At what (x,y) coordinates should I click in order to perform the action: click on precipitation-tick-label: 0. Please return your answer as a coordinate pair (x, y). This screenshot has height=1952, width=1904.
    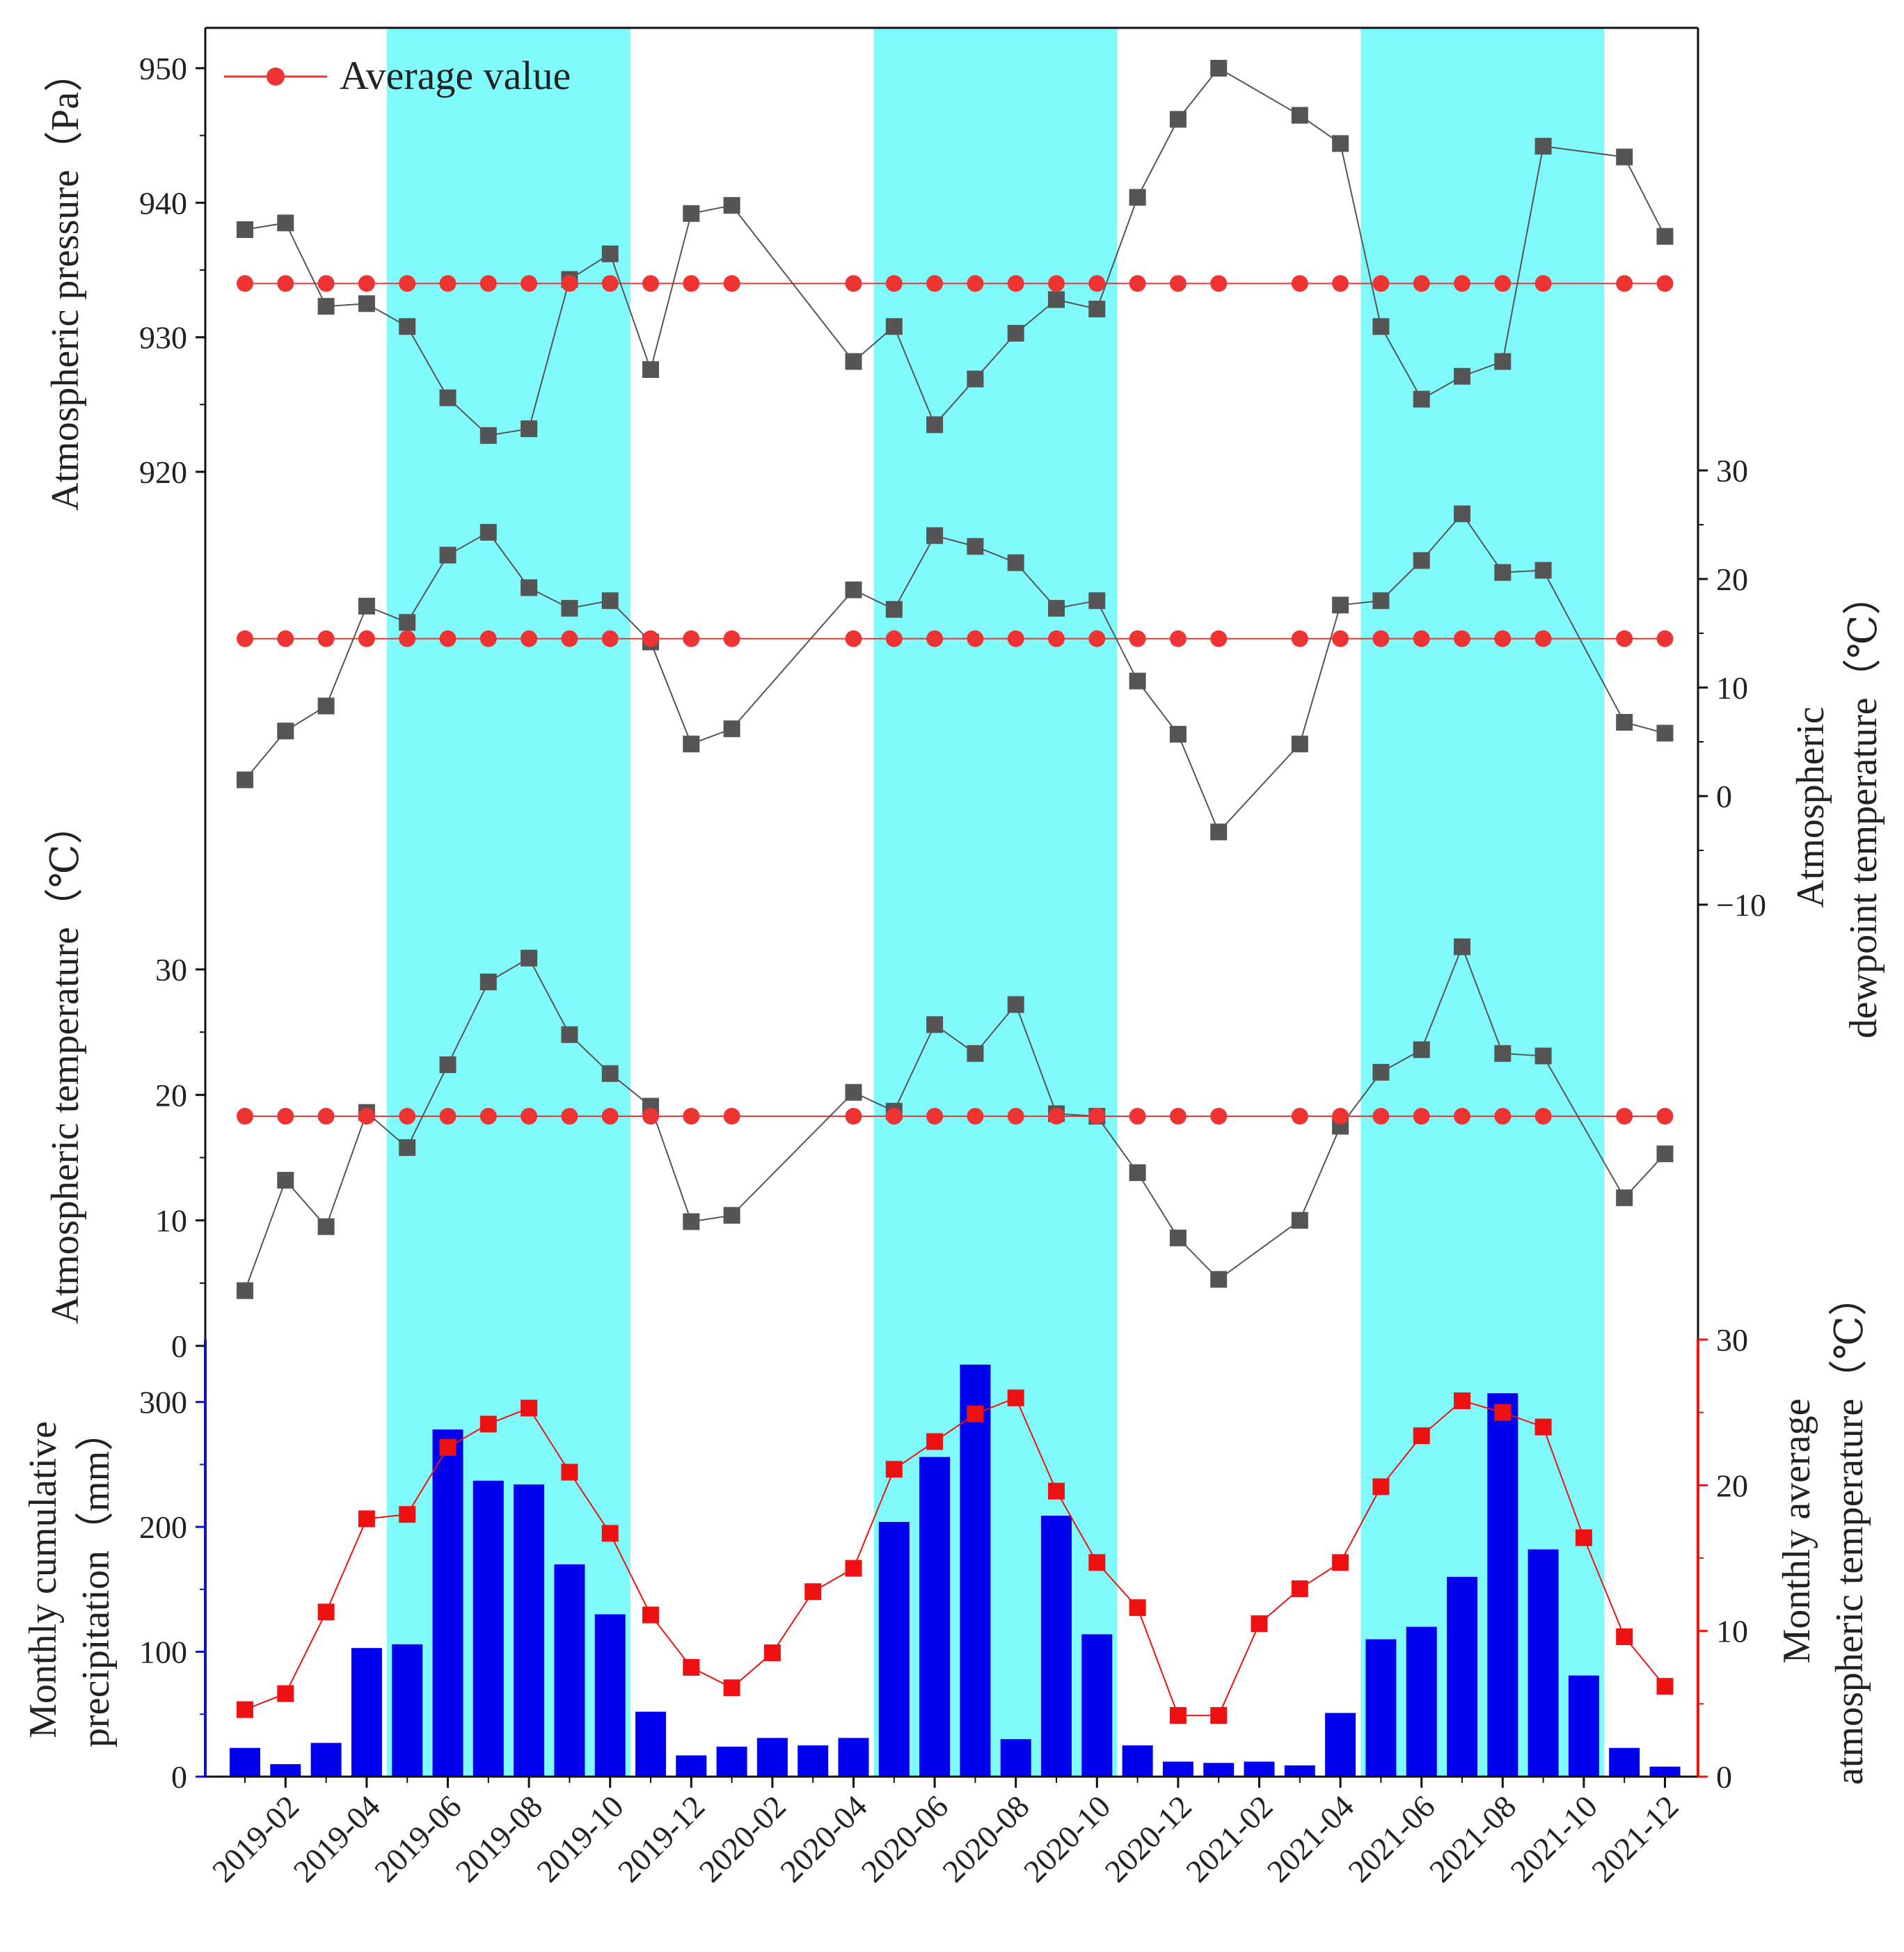
    Looking at the image, I should click on (179, 1777).